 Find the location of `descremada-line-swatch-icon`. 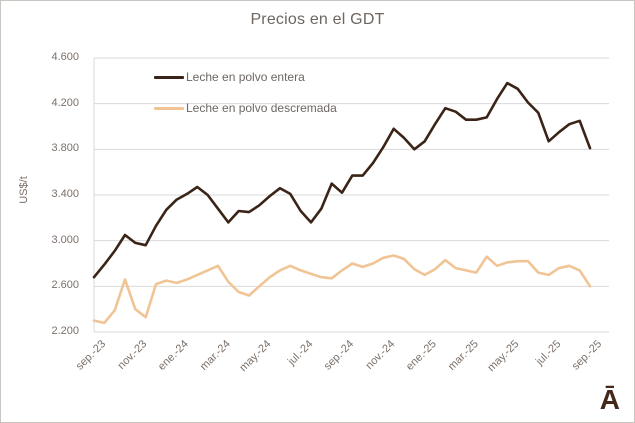

descremada-line-swatch-icon is located at coordinates (169, 108).